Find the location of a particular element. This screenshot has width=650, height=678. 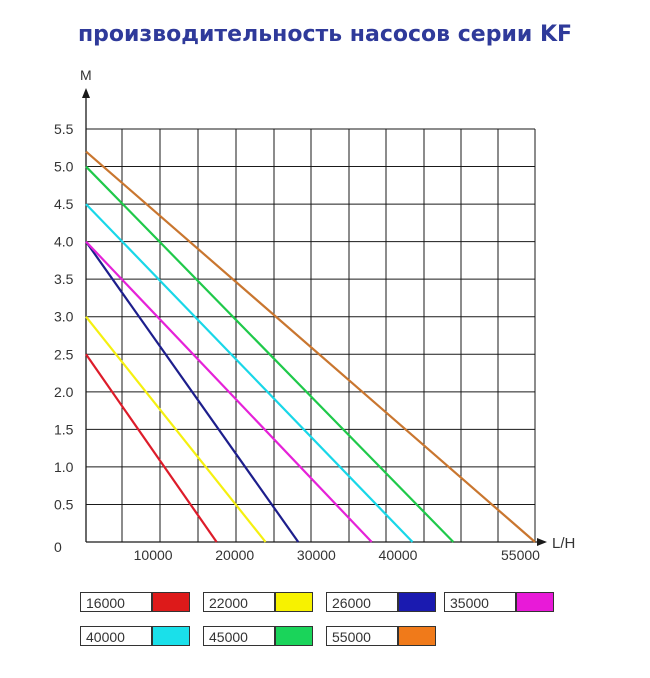

x-tick-label: 55000 is located at coordinates (520, 555).